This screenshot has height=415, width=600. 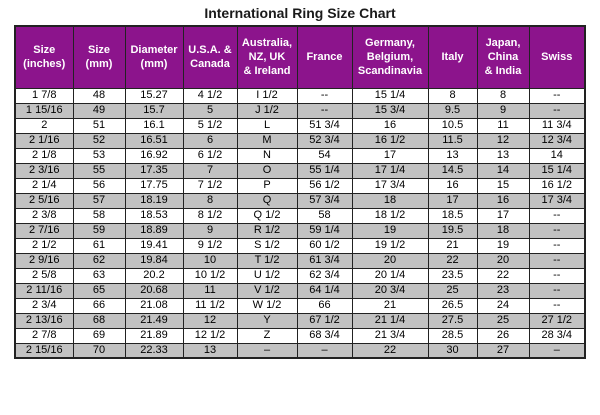 What do you see at coordinates (390, 305) in the screenshot?
I see `cell-r14-c6: 21` at bounding box center [390, 305].